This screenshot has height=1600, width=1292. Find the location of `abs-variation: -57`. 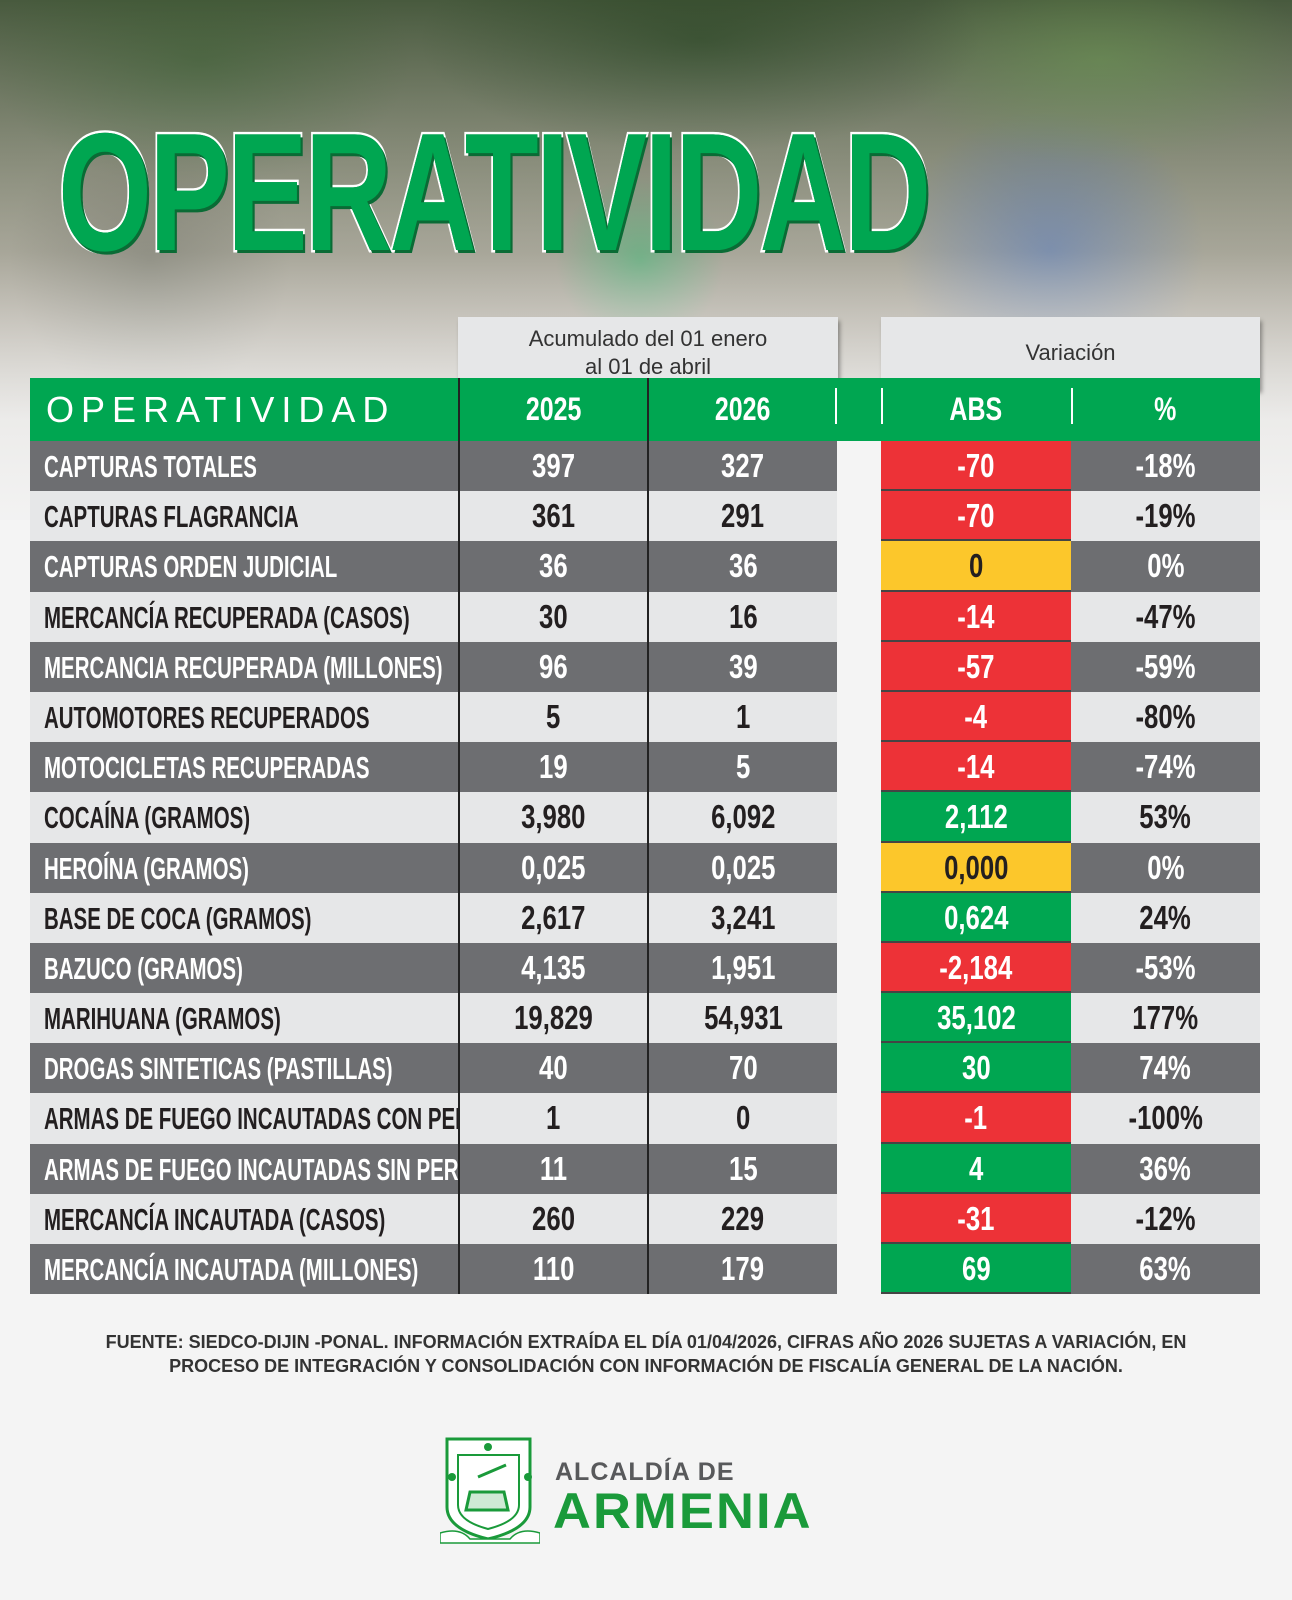

abs-variation: -57 is located at coordinates (976, 666).